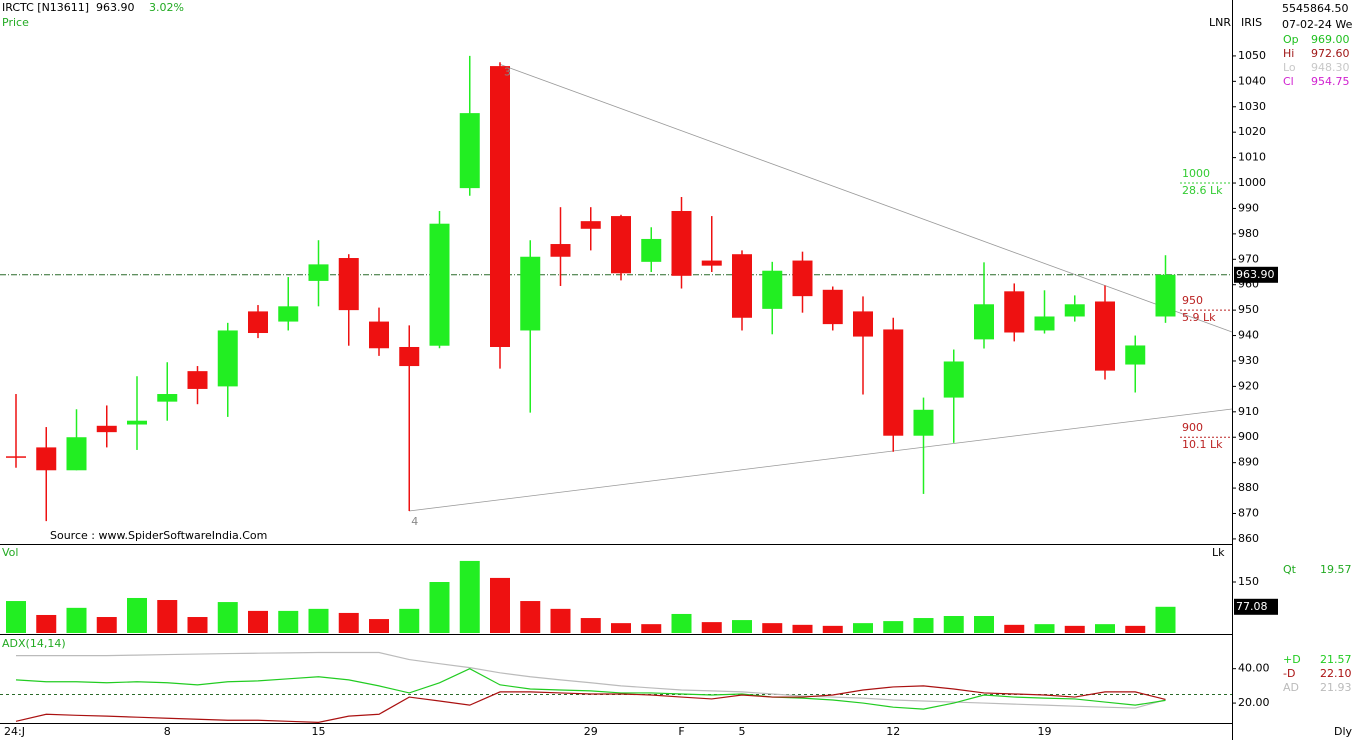 The image size is (1352, 740). I want to click on legend-name: AD, so click(1291, 687).